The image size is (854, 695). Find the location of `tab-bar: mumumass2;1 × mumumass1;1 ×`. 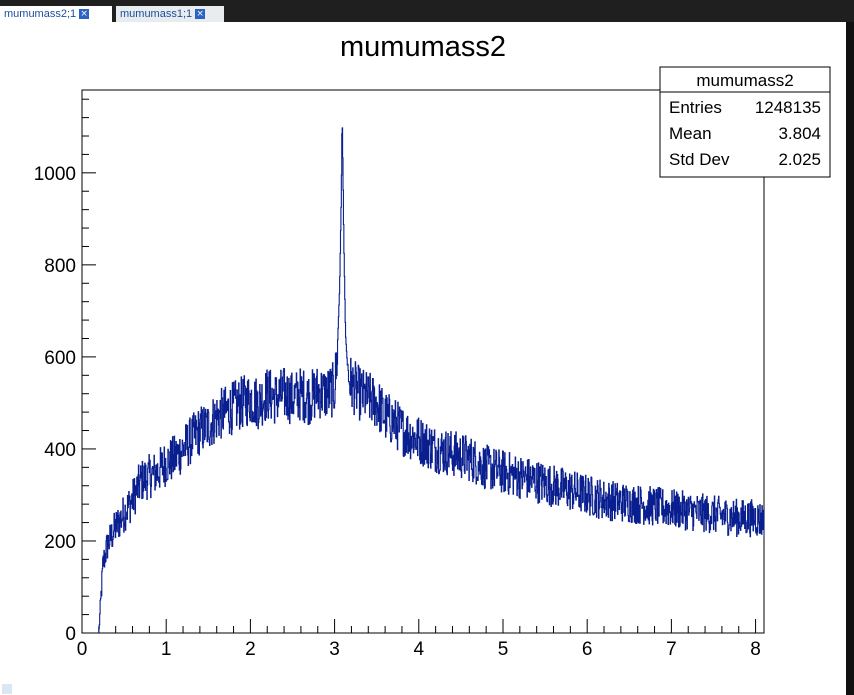

tab-bar: mumumass2;1 × mumumass1;1 × is located at coordinates (427, 11).